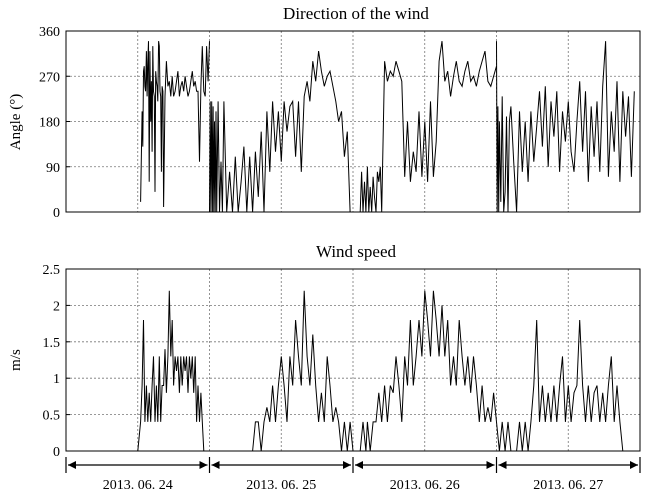 This screenshot has width=646, height=495. What do you see at coordinates (52, 270) in the screenshot?
I see `speed-y-tick-label: 2.5` at bounding box center [52, 270].